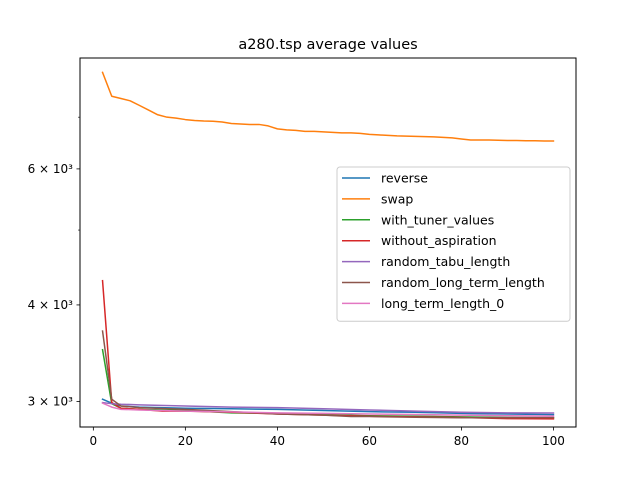 This screenshot has height=480, width=640. I want to click on x-tick-label: 0, so click(94, 441).